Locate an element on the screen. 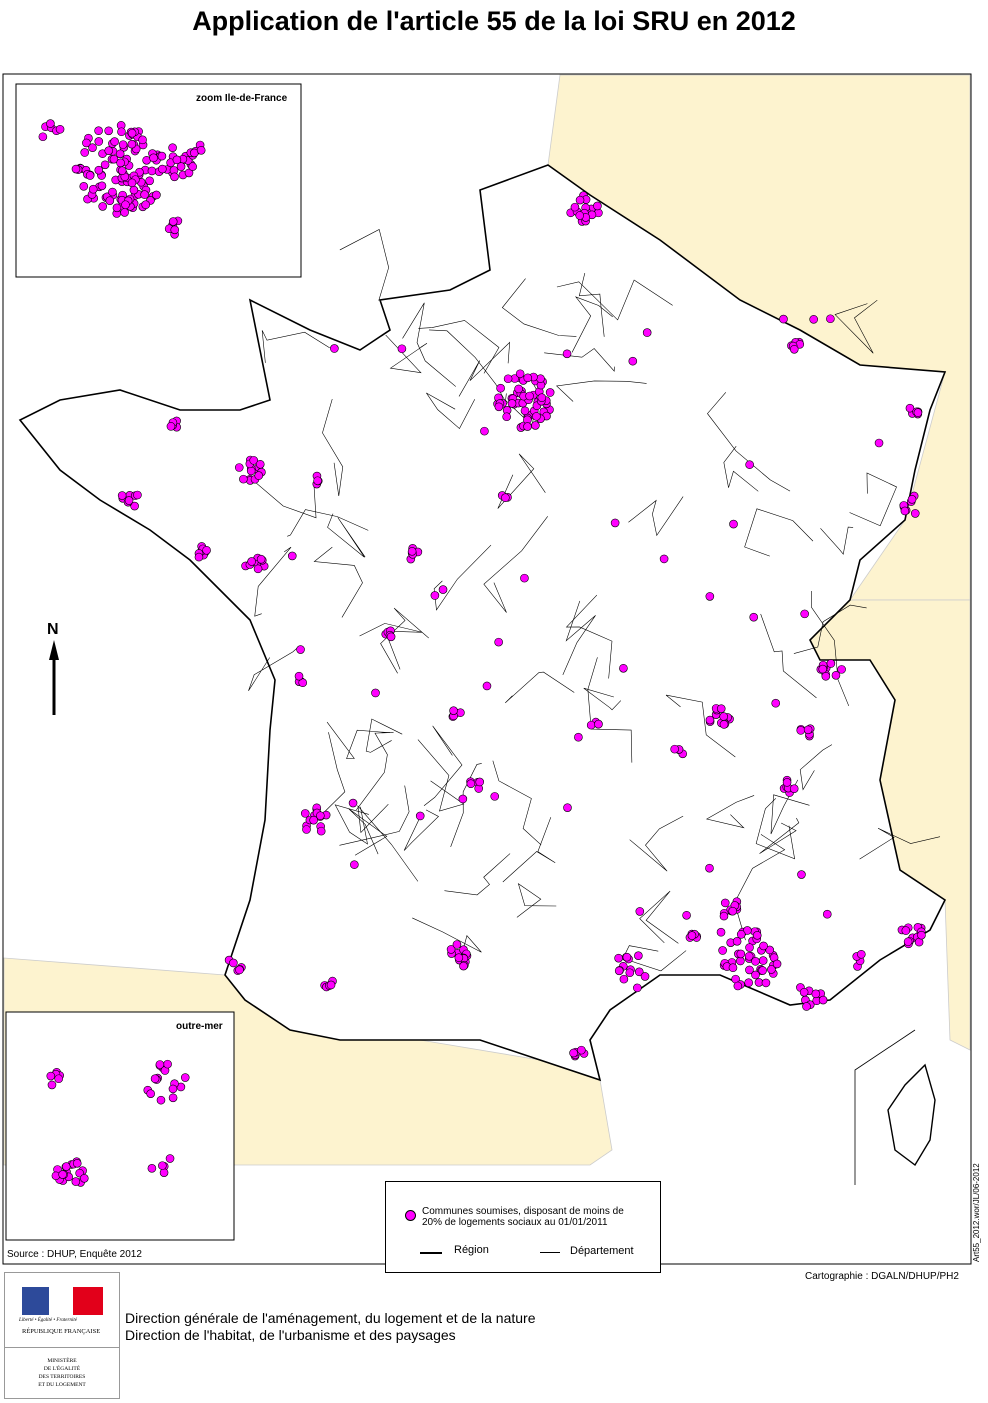 The width and height of the screenshot is (988, 1403). inset-ile-de-france is located at coordinates (158, 180).